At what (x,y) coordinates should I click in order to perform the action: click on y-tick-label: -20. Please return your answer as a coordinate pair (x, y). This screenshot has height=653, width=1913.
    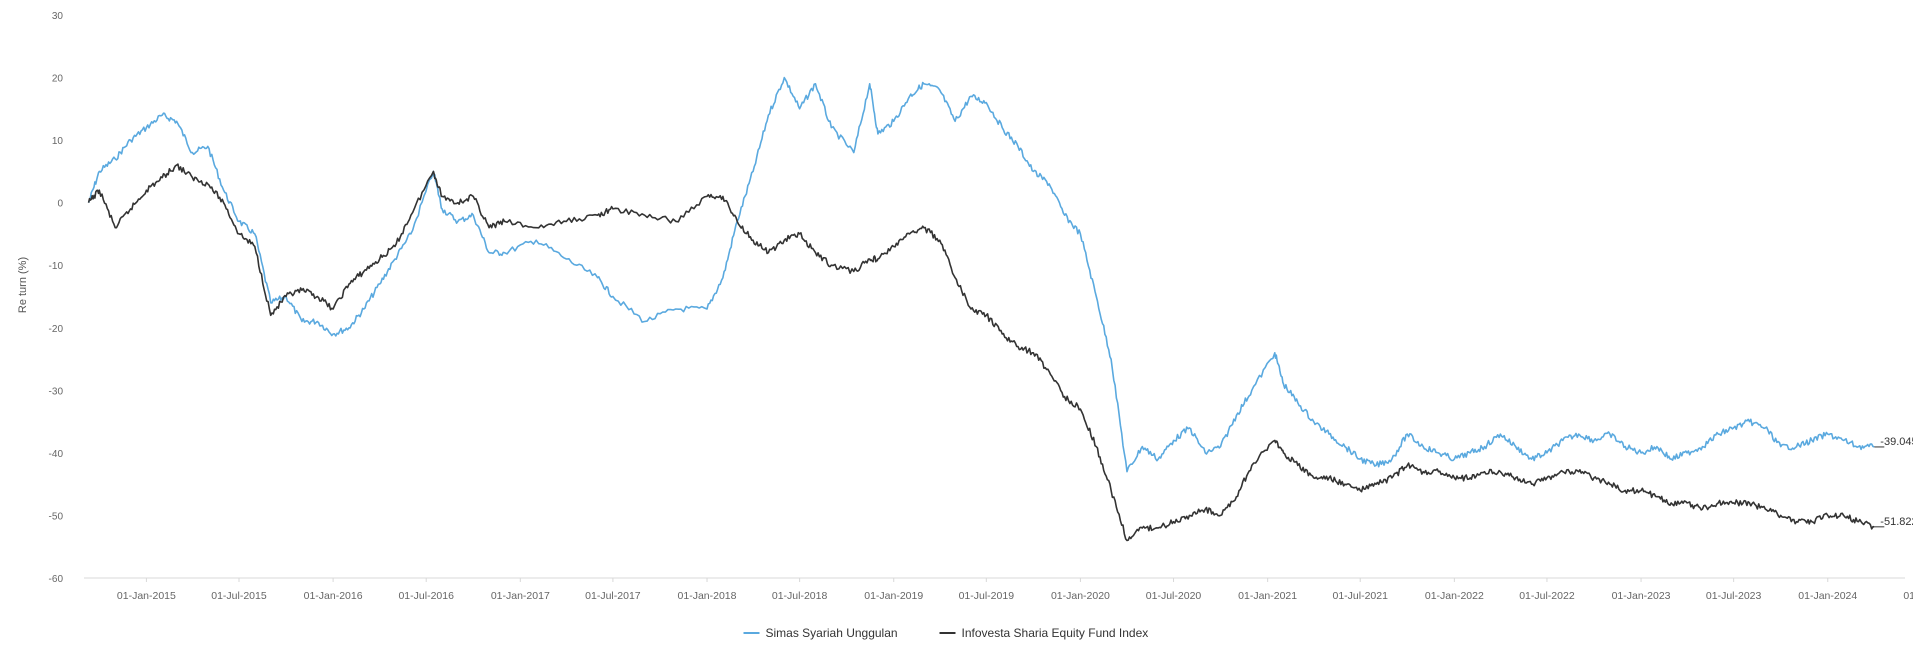
    Looking at the image, I should click on (56, 329).